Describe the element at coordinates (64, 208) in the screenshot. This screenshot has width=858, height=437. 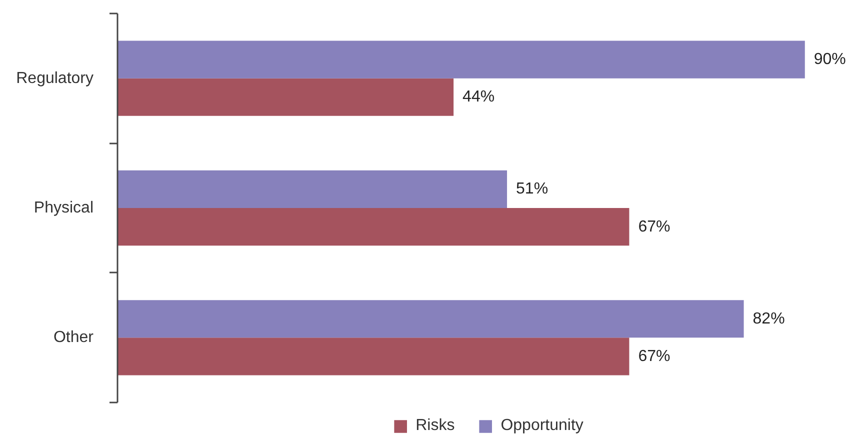
I see `y-tick-label: Physical` at that location.